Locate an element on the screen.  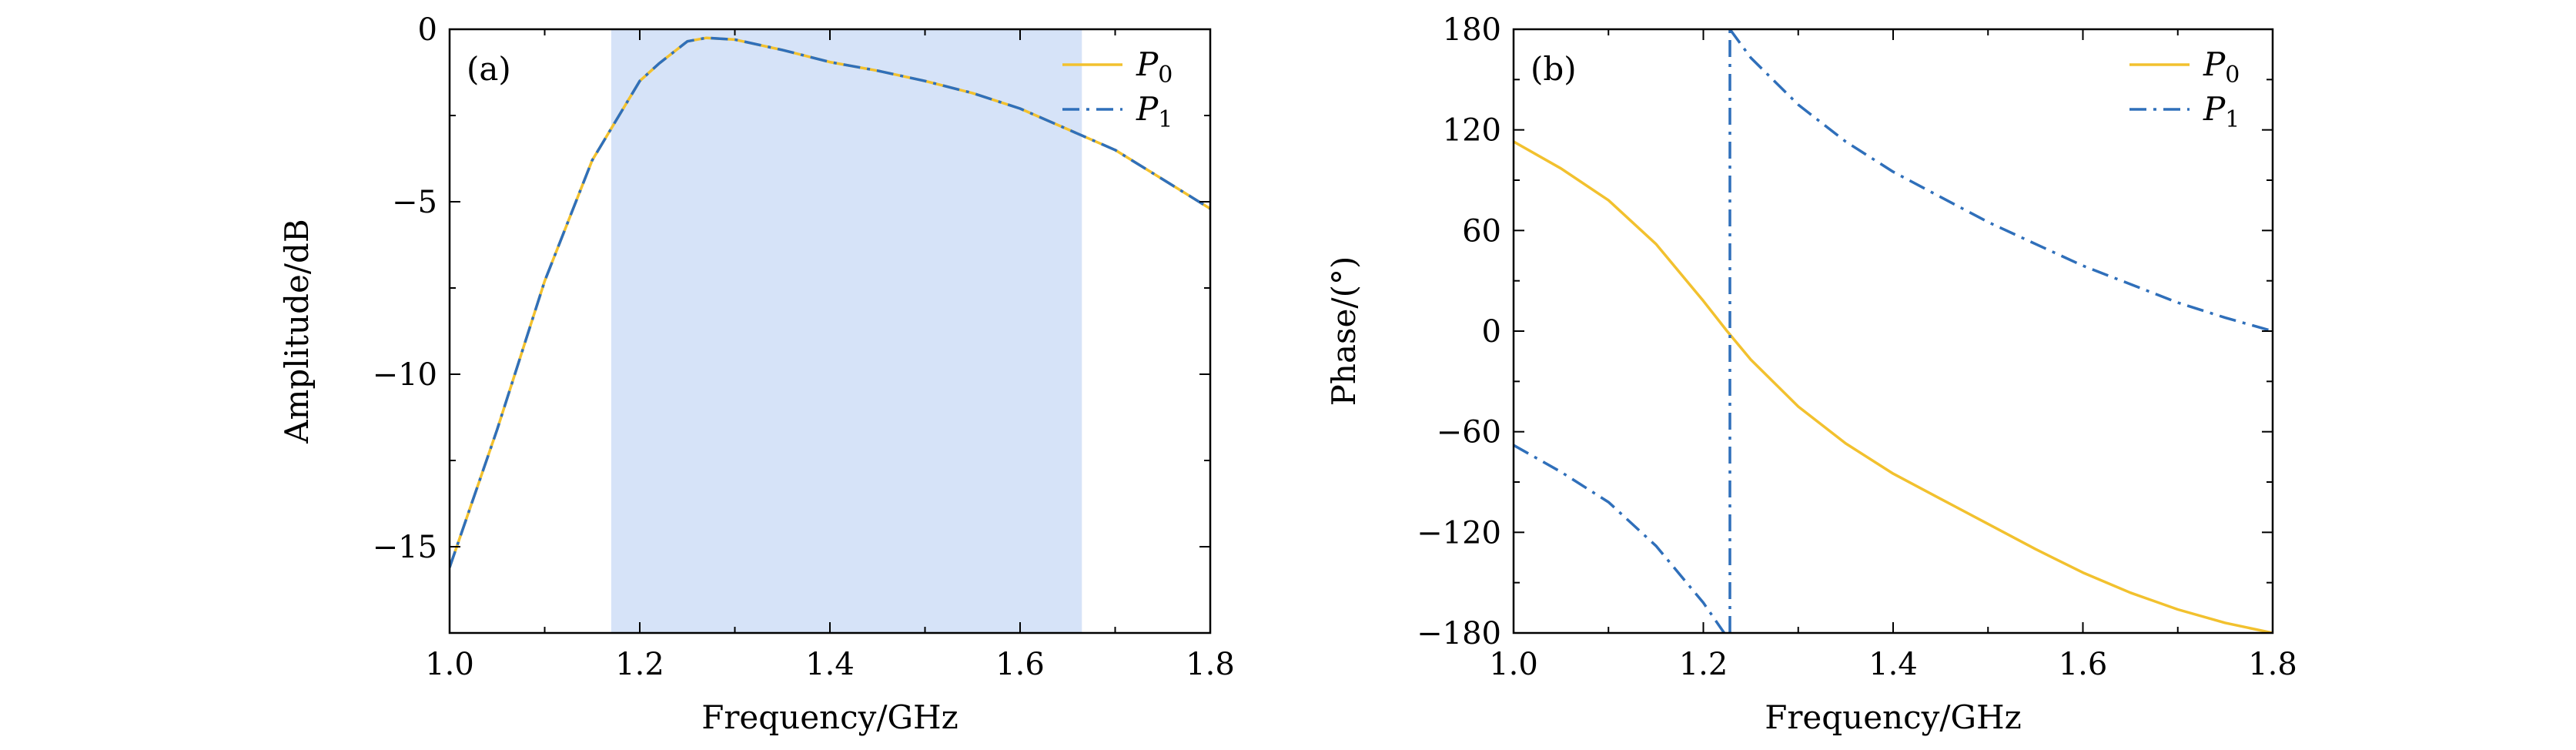
y-tick-label: −120 is located at coordinates (1459, 533).